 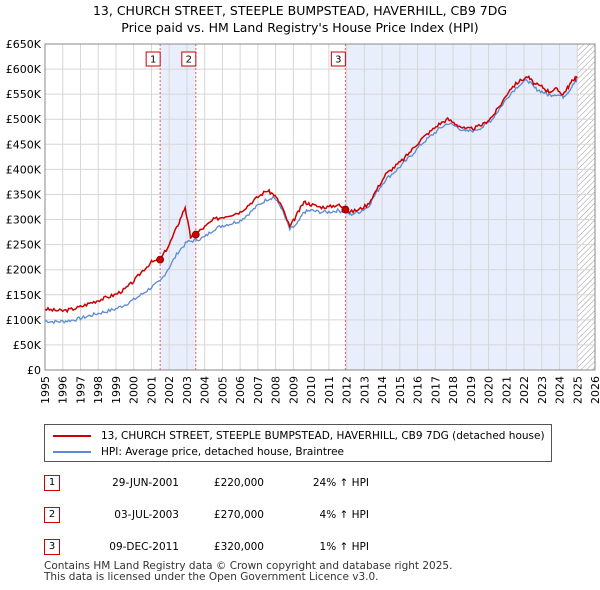 I want to click on sale-row: 1 29-JUN-2001 £220,000 24% ↑ HPI, so click(x=304, y=484).